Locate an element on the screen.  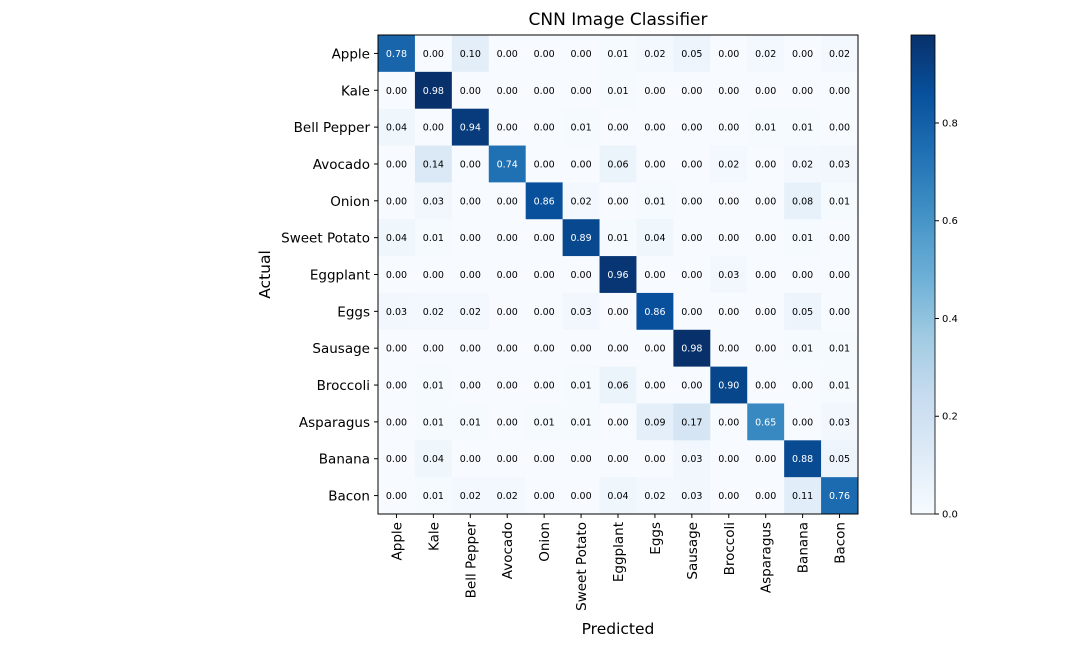
cell-value-label: 0.09 is located at coordinates (654, 422).